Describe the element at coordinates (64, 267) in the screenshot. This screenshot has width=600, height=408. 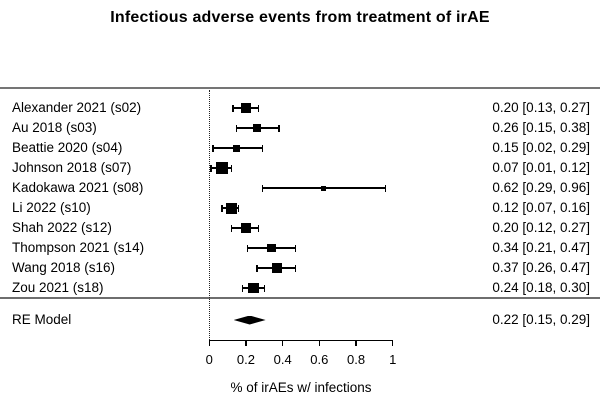
I see `study-label: Wang 2018 (s16)` at that location.